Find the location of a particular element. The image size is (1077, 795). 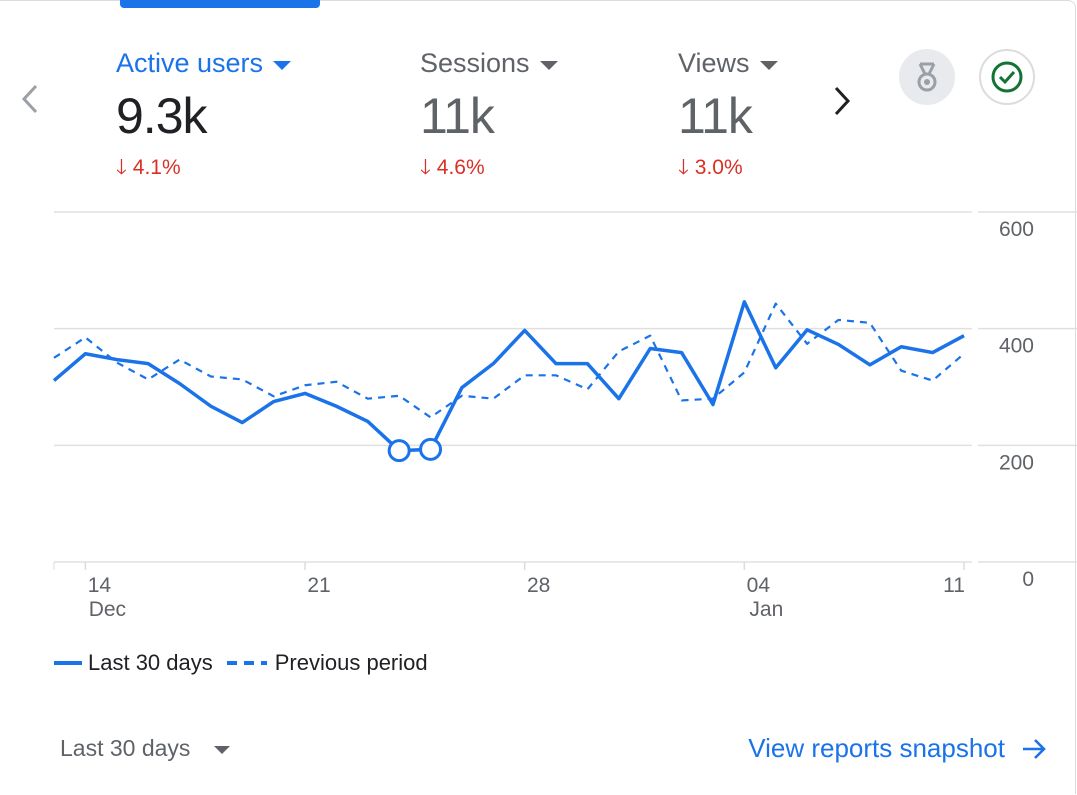

x-tick-label: 21 is located at coordinates (318, 585).